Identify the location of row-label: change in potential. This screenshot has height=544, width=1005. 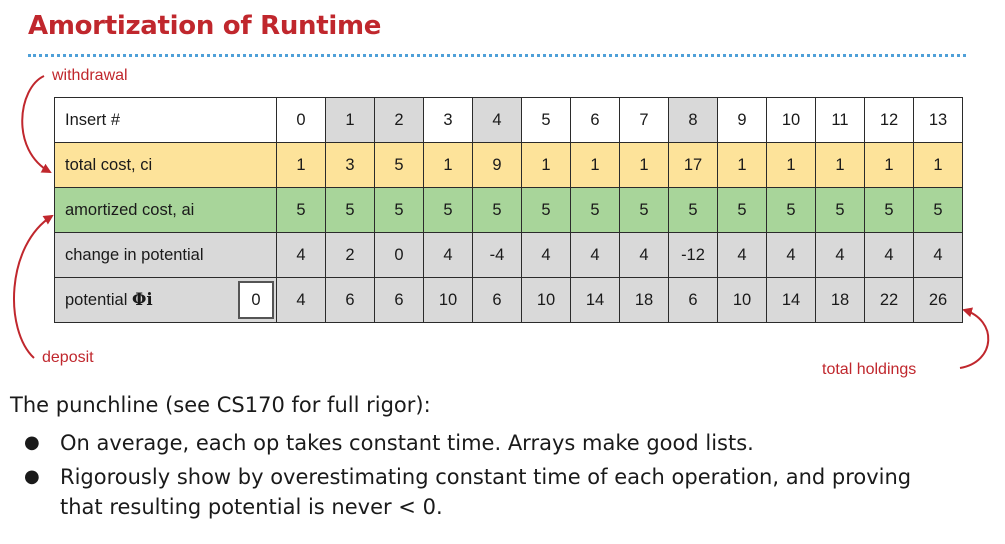
(165, 255).